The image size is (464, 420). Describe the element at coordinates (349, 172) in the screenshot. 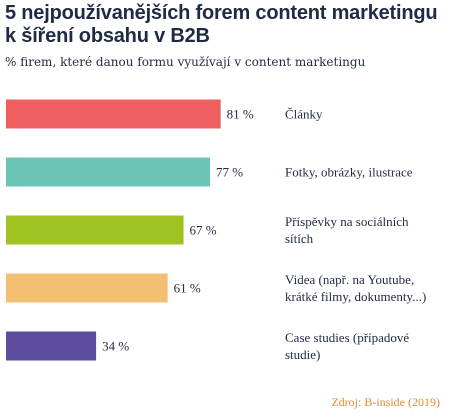

I see `category-label-2: Fotky, obrázky, ilustrace` at that location.